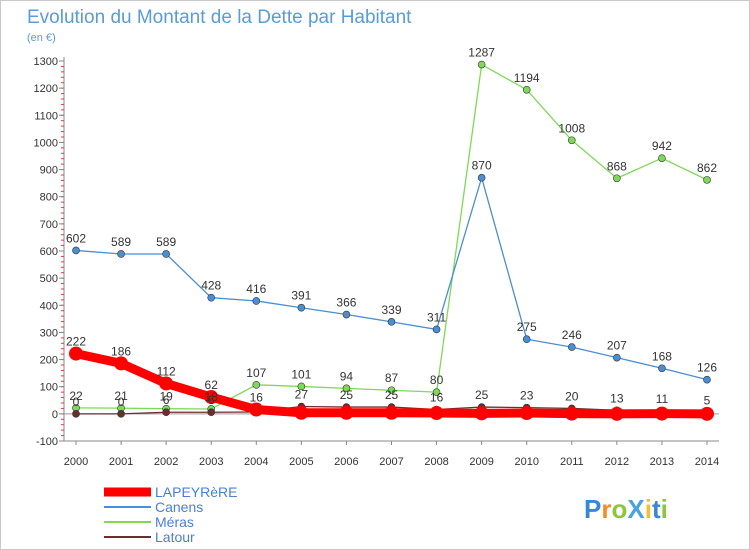 The height and width of the screenshot is (550, 750). I want to click on data-label-canens: 339, so click(391, 310).